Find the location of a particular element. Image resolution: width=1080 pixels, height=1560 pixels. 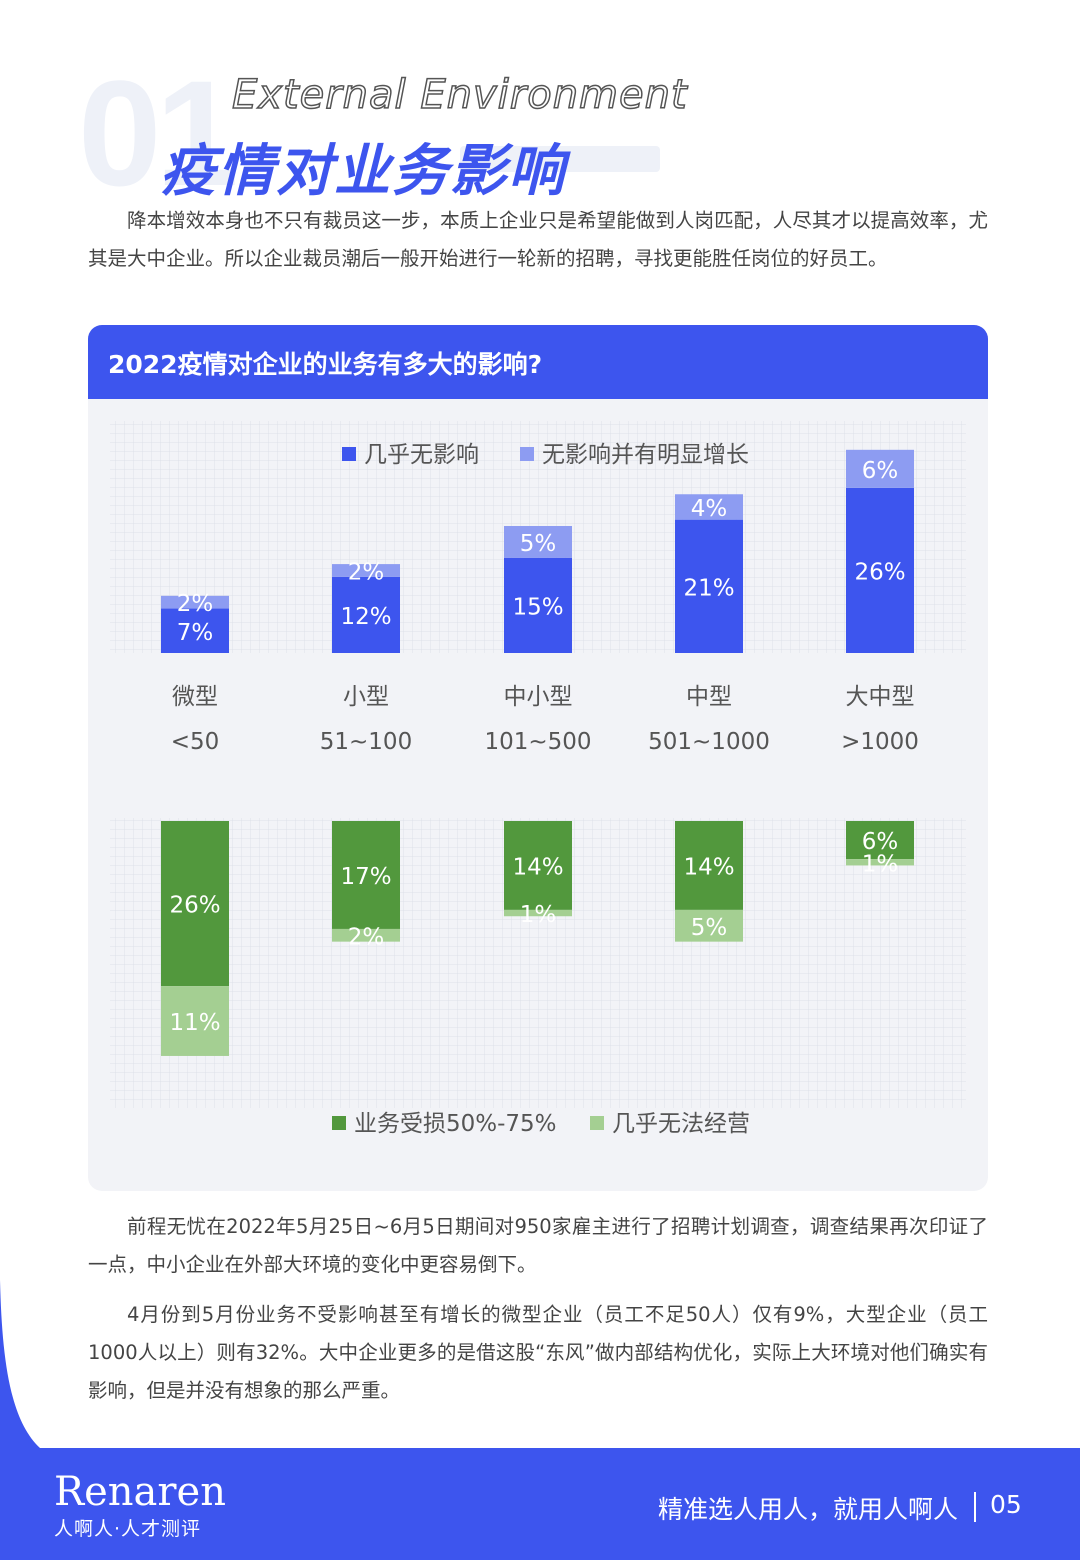

data-label-no-impact-4: 26% is located at coordinates (879, 572).